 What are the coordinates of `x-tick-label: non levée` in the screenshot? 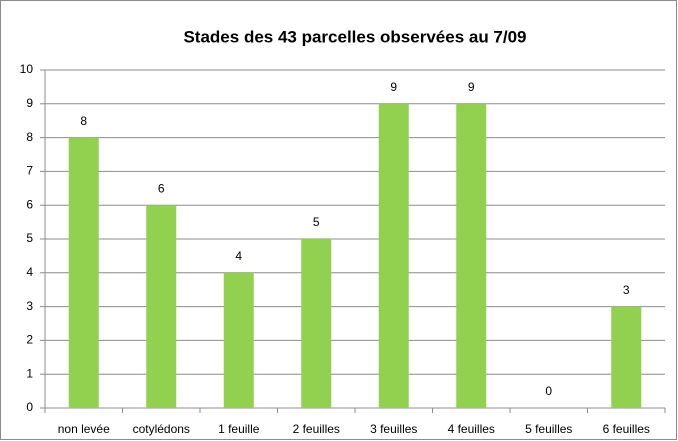 It's located at (84, 429).